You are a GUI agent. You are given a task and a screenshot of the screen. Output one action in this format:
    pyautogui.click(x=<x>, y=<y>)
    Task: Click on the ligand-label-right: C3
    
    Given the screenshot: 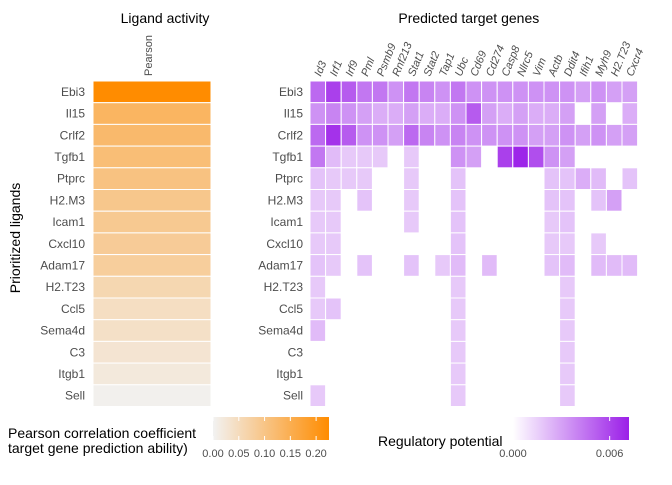 What is the action you would take?
    pyautogui.click(x=296, y=352)
    